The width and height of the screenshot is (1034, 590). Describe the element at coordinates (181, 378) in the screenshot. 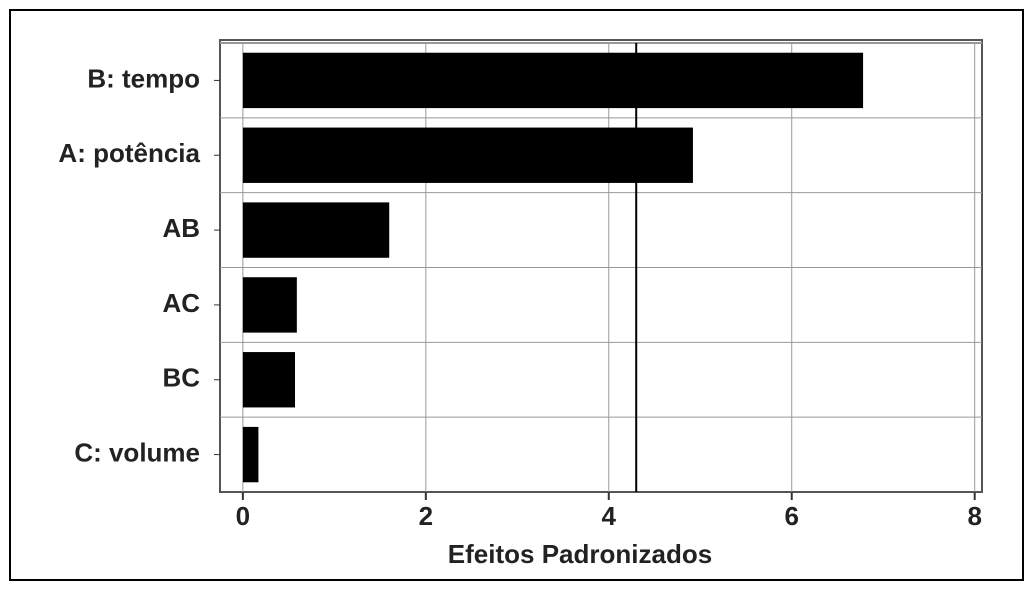

I see `y-tick-label: BC` at that location.